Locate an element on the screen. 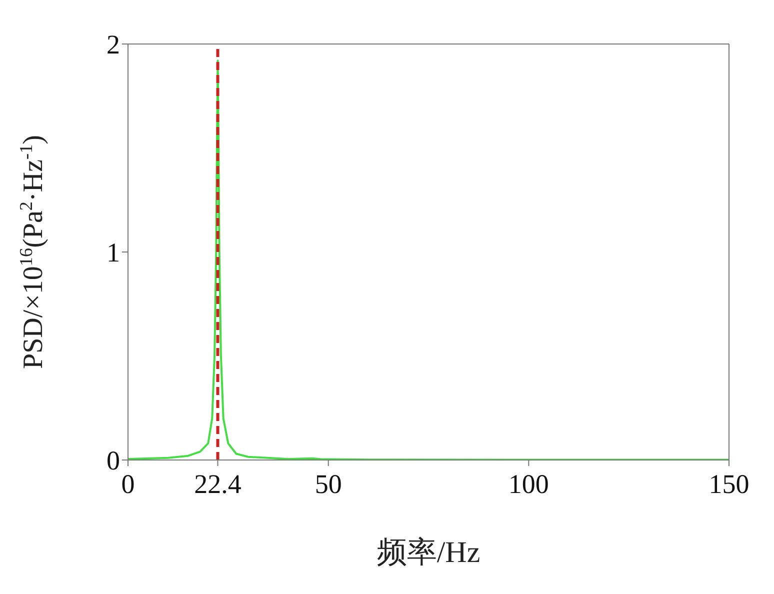  y-tick-label: 2 is located at coordinates (113, 45).